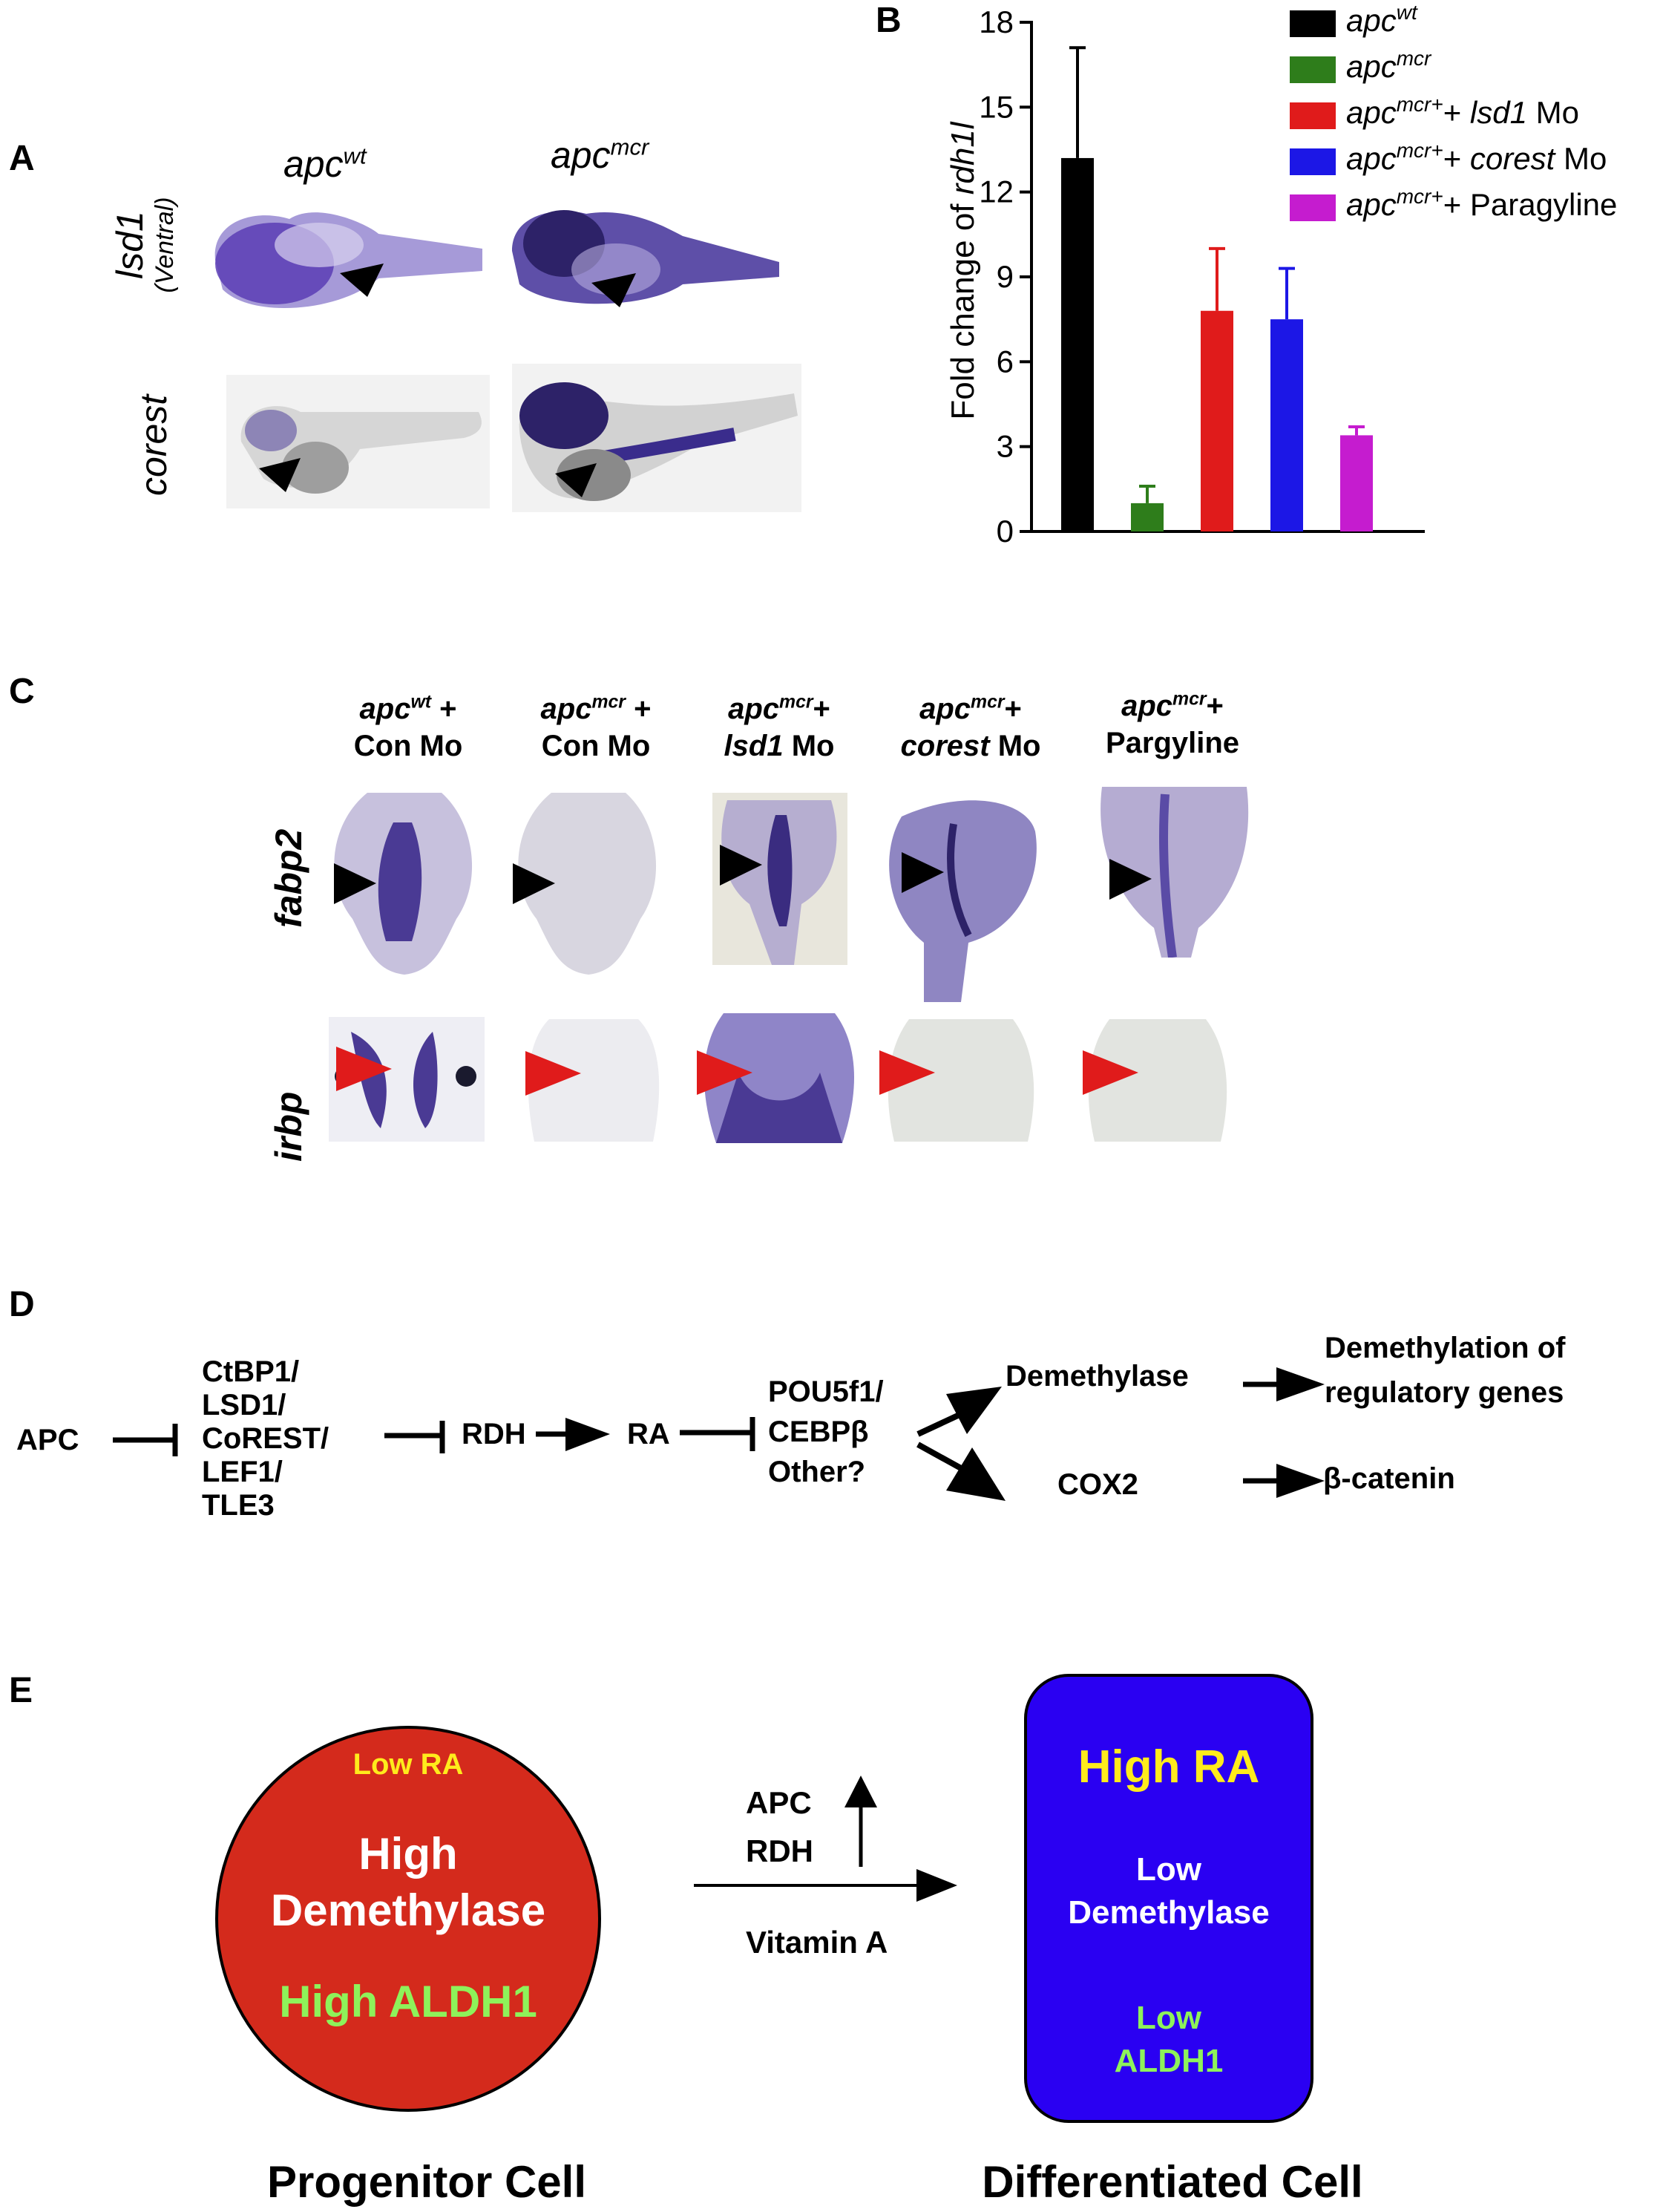  What do you see at coordinates (22, 691) in the screenshot?
I see `panel-c-letter: C` at bounding box center [22, 691].